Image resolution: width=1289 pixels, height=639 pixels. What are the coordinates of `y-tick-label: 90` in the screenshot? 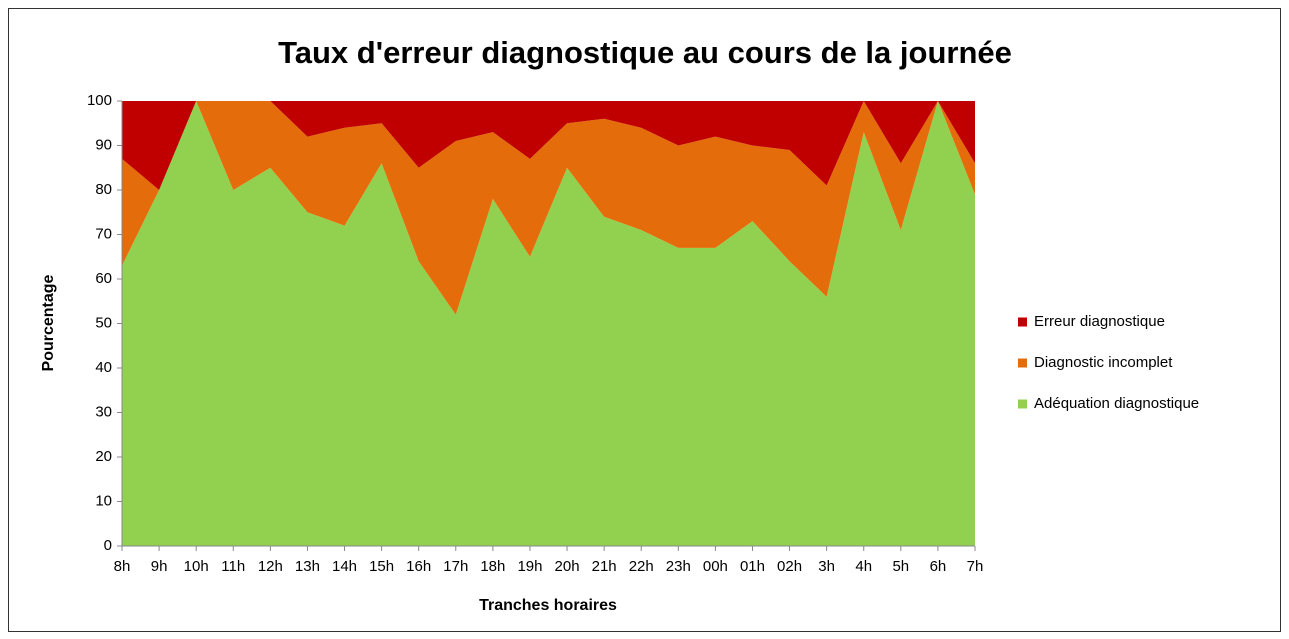 It's located at (103, 144).